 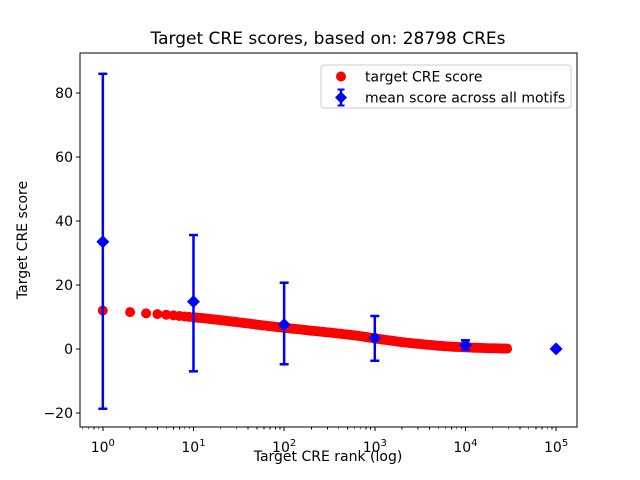 I want to click on y-tick-label: 80, so click(x=64, y=94).